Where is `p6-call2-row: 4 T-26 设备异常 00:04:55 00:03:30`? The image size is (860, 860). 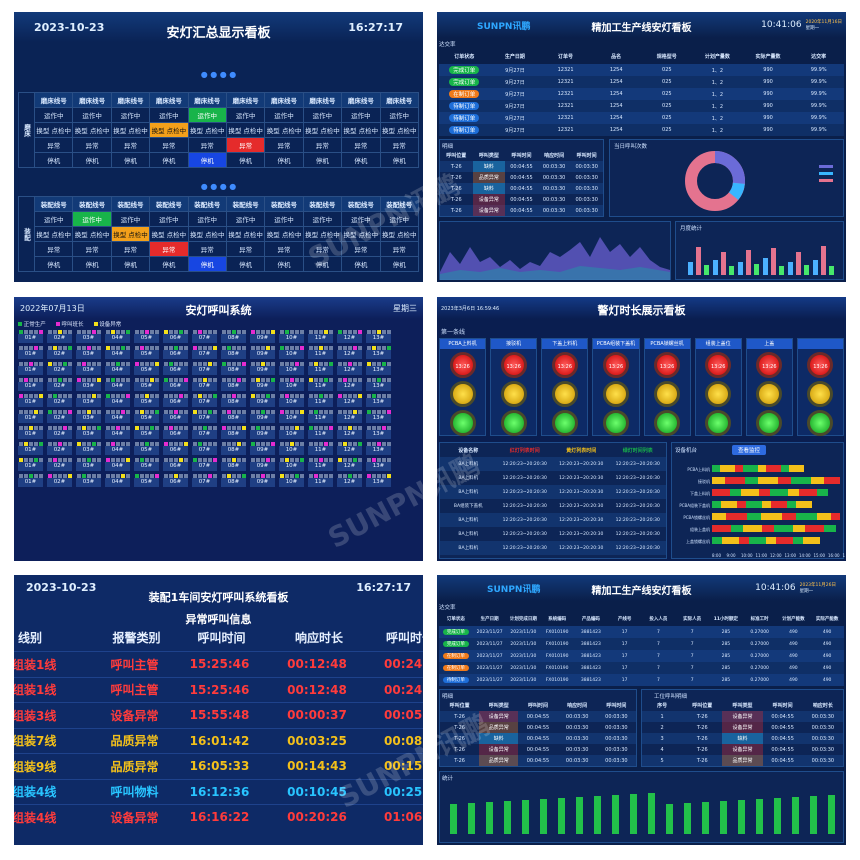
p6-call2-row: 4 T-26 设备异常 00:04:55 00:03:30 is located at coordinates (742, 749).